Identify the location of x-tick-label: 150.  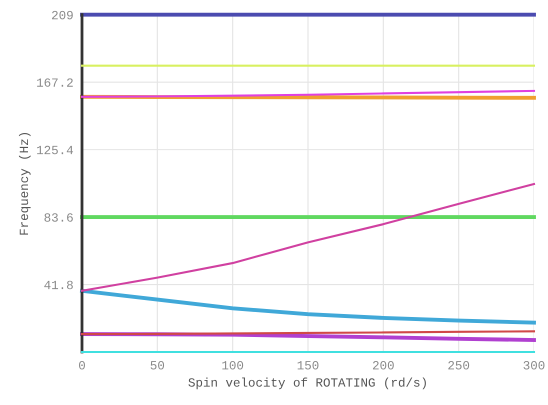
(308, 365).